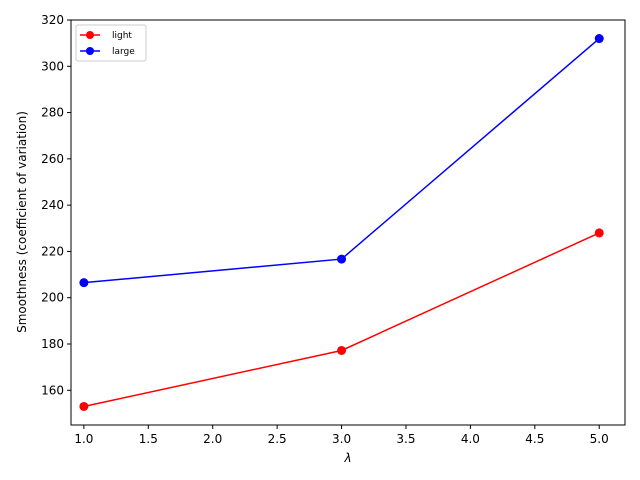 This screenshot has height=480, width=640. I want to click on x-axis-label: λ, so click(347, 458).